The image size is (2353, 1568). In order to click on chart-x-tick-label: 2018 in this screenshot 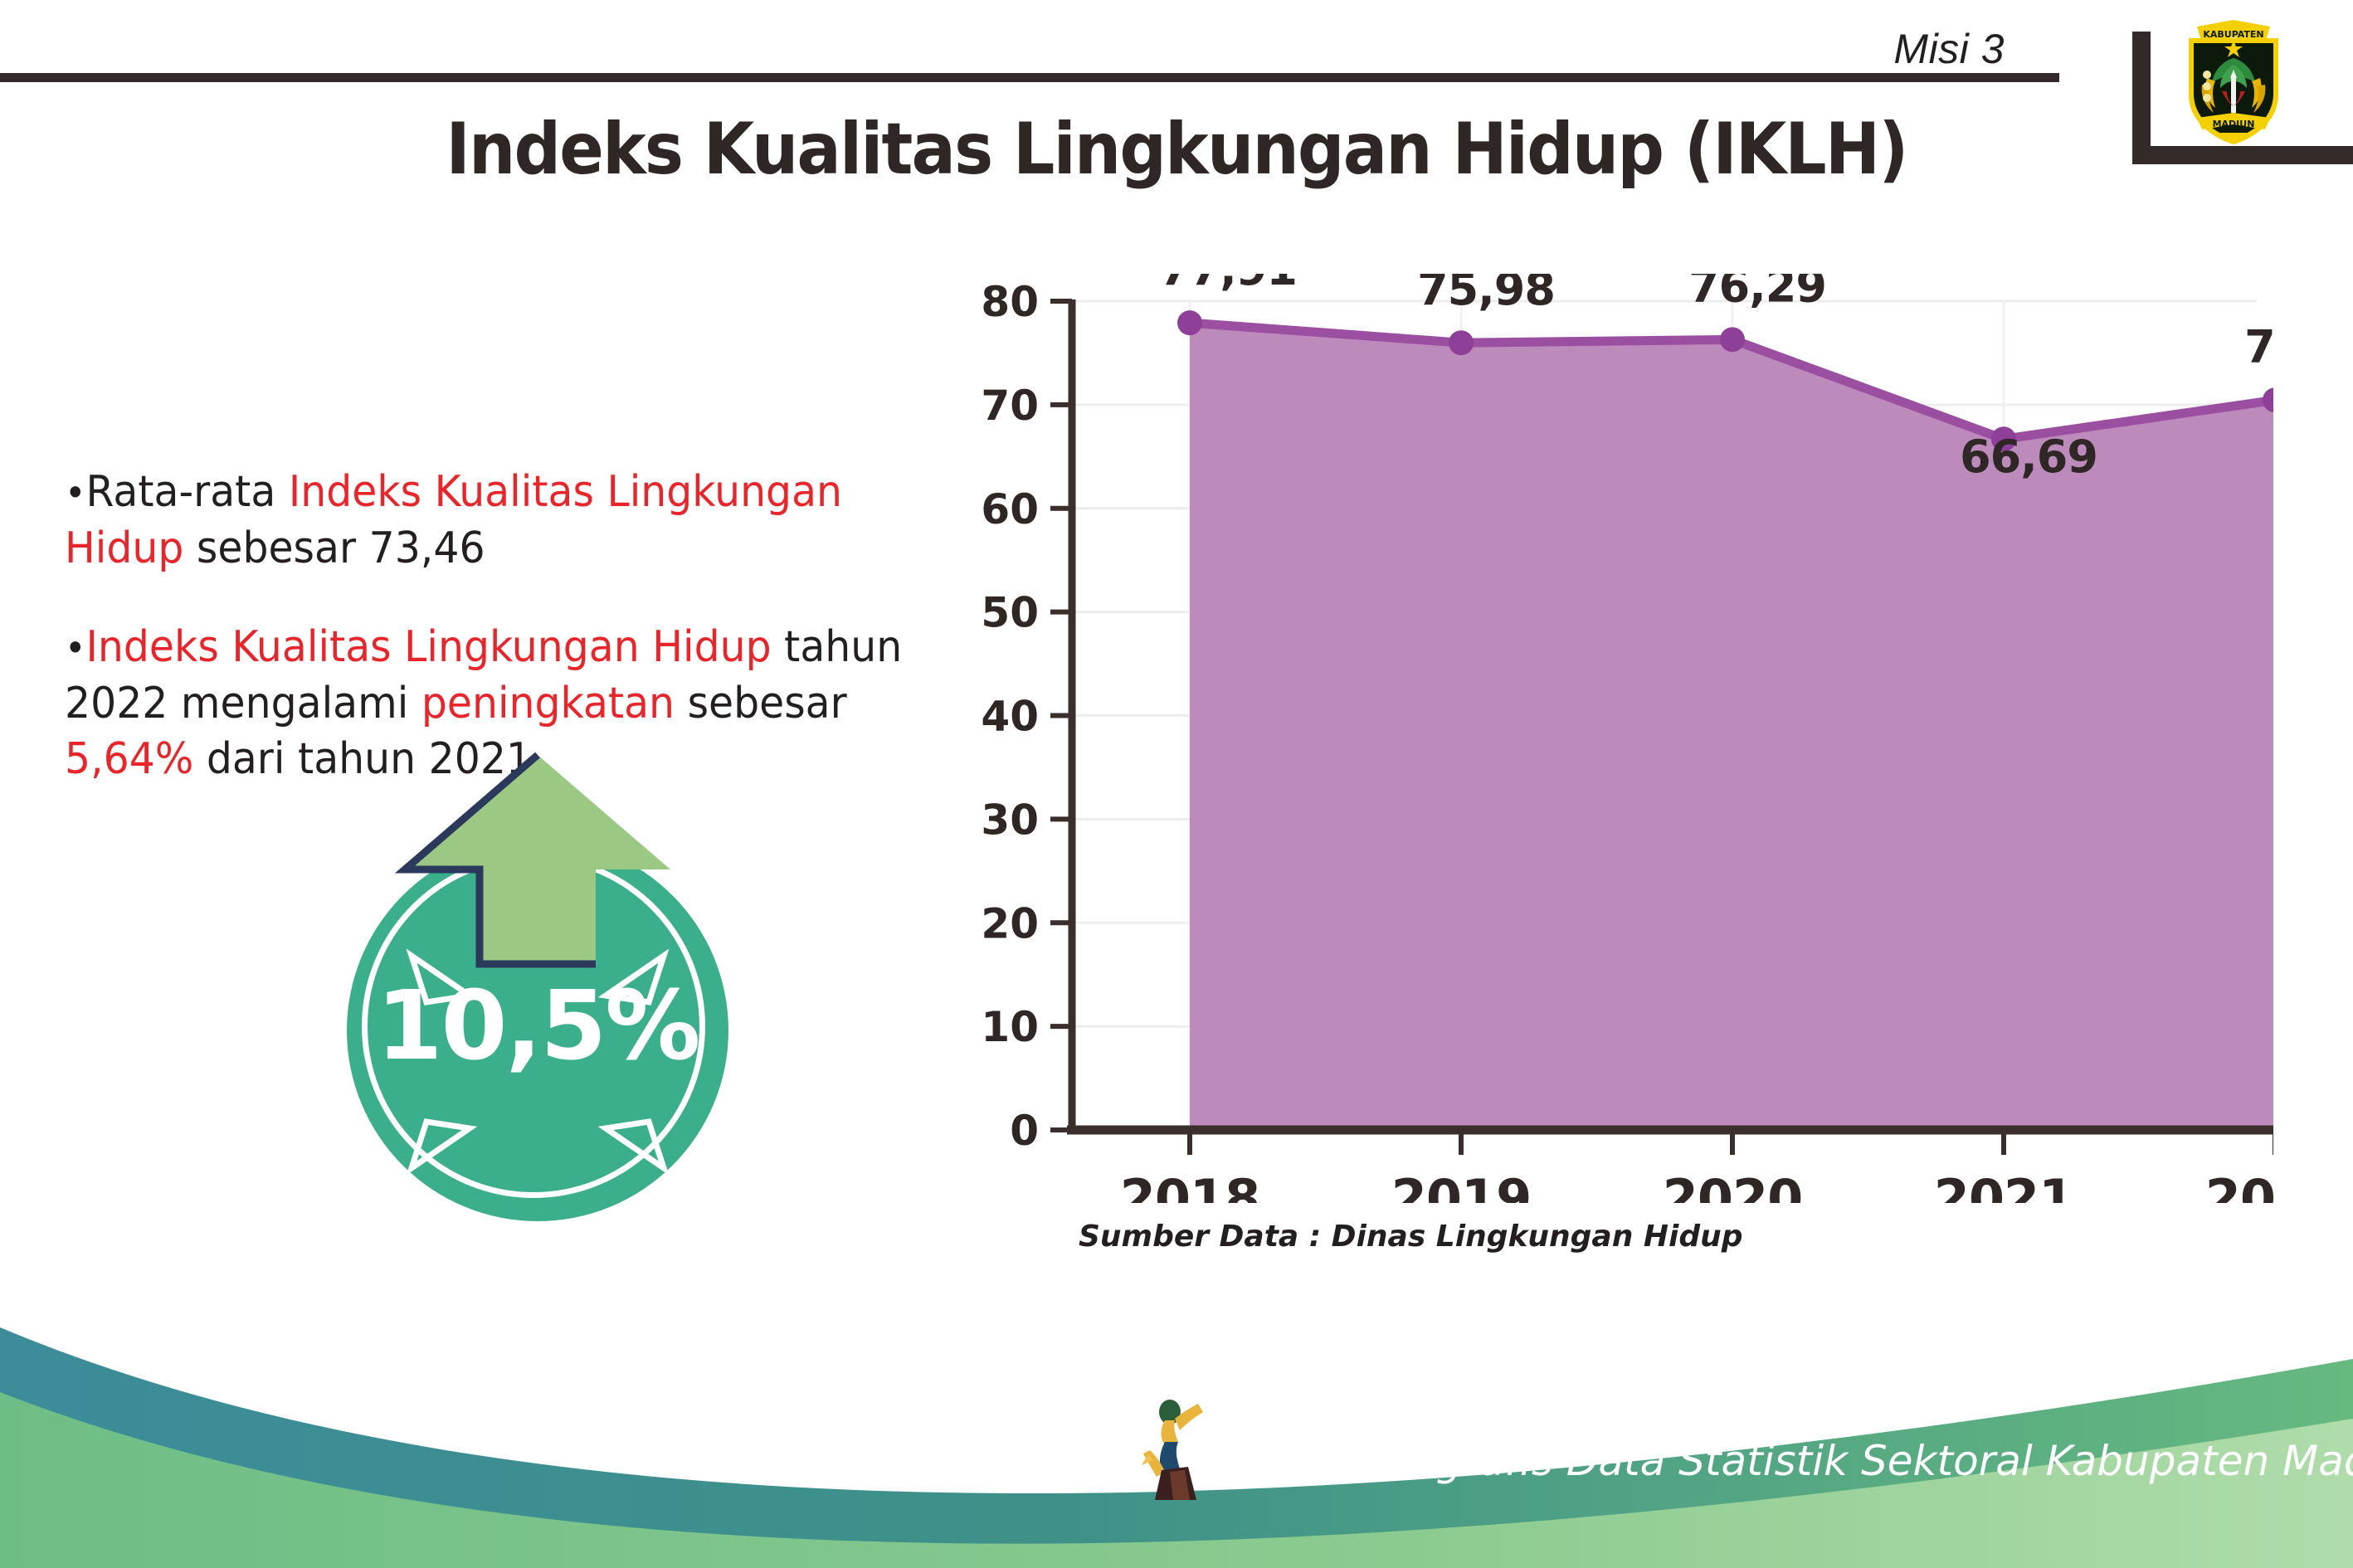, I will do `click(1190, 1185)`.